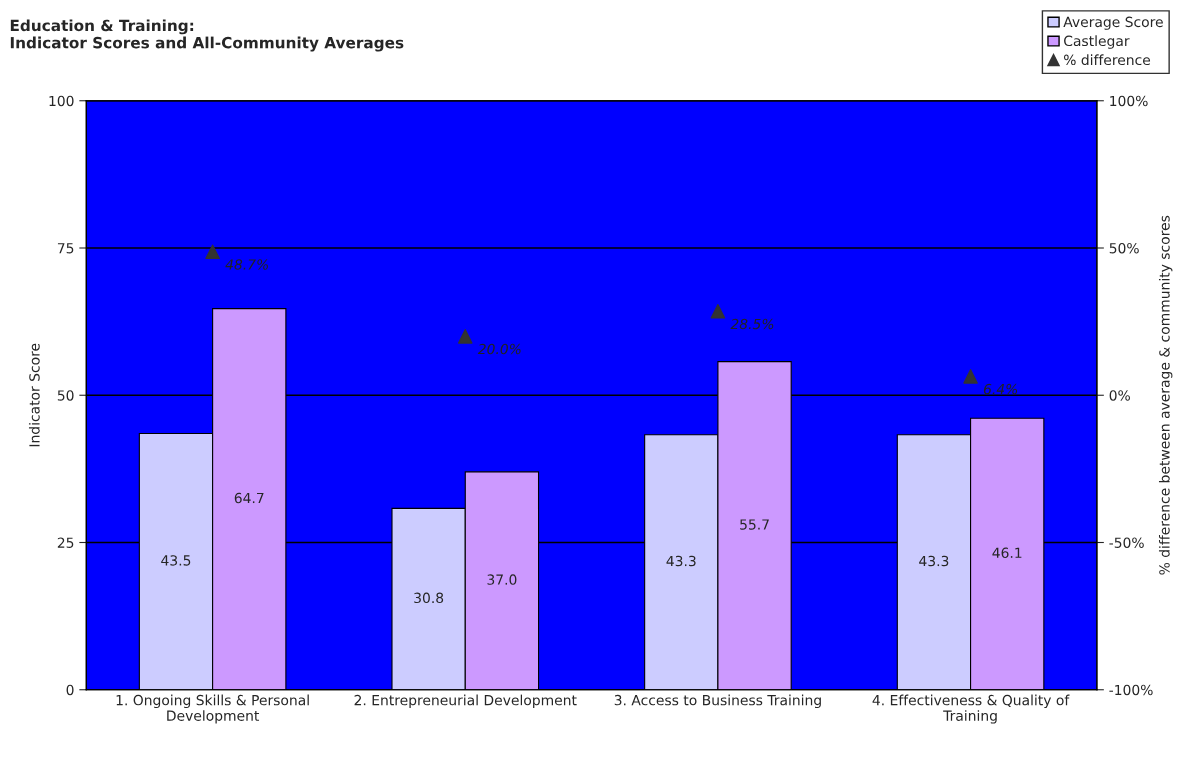 The height and width of the screenshot is (775, 1182). What do you see at coordinates (1129, 101) in the screenshot?
I see `y2-tick-label: 100%` at bounding box center [1129, 101].